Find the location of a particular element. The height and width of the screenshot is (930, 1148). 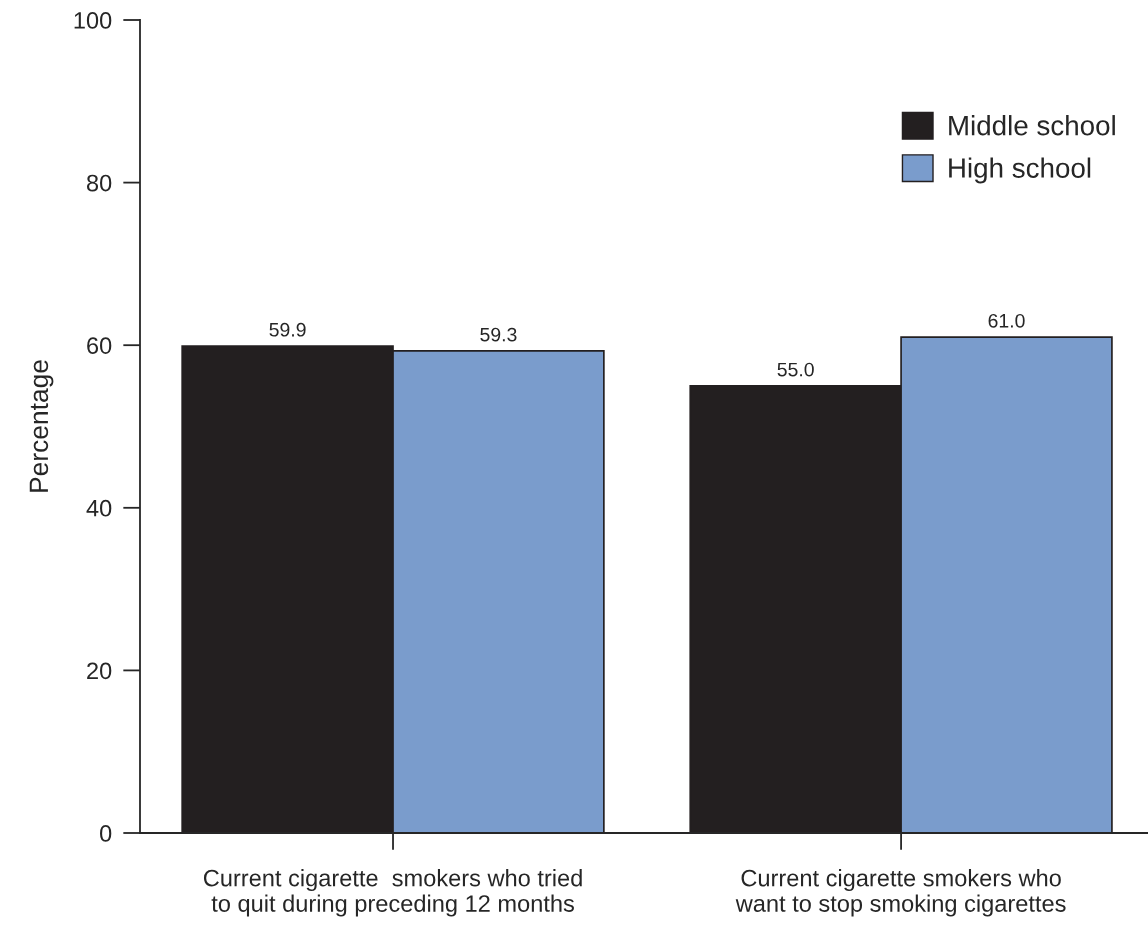

y-tick-label: 0 is located at coordinates (106, 833).